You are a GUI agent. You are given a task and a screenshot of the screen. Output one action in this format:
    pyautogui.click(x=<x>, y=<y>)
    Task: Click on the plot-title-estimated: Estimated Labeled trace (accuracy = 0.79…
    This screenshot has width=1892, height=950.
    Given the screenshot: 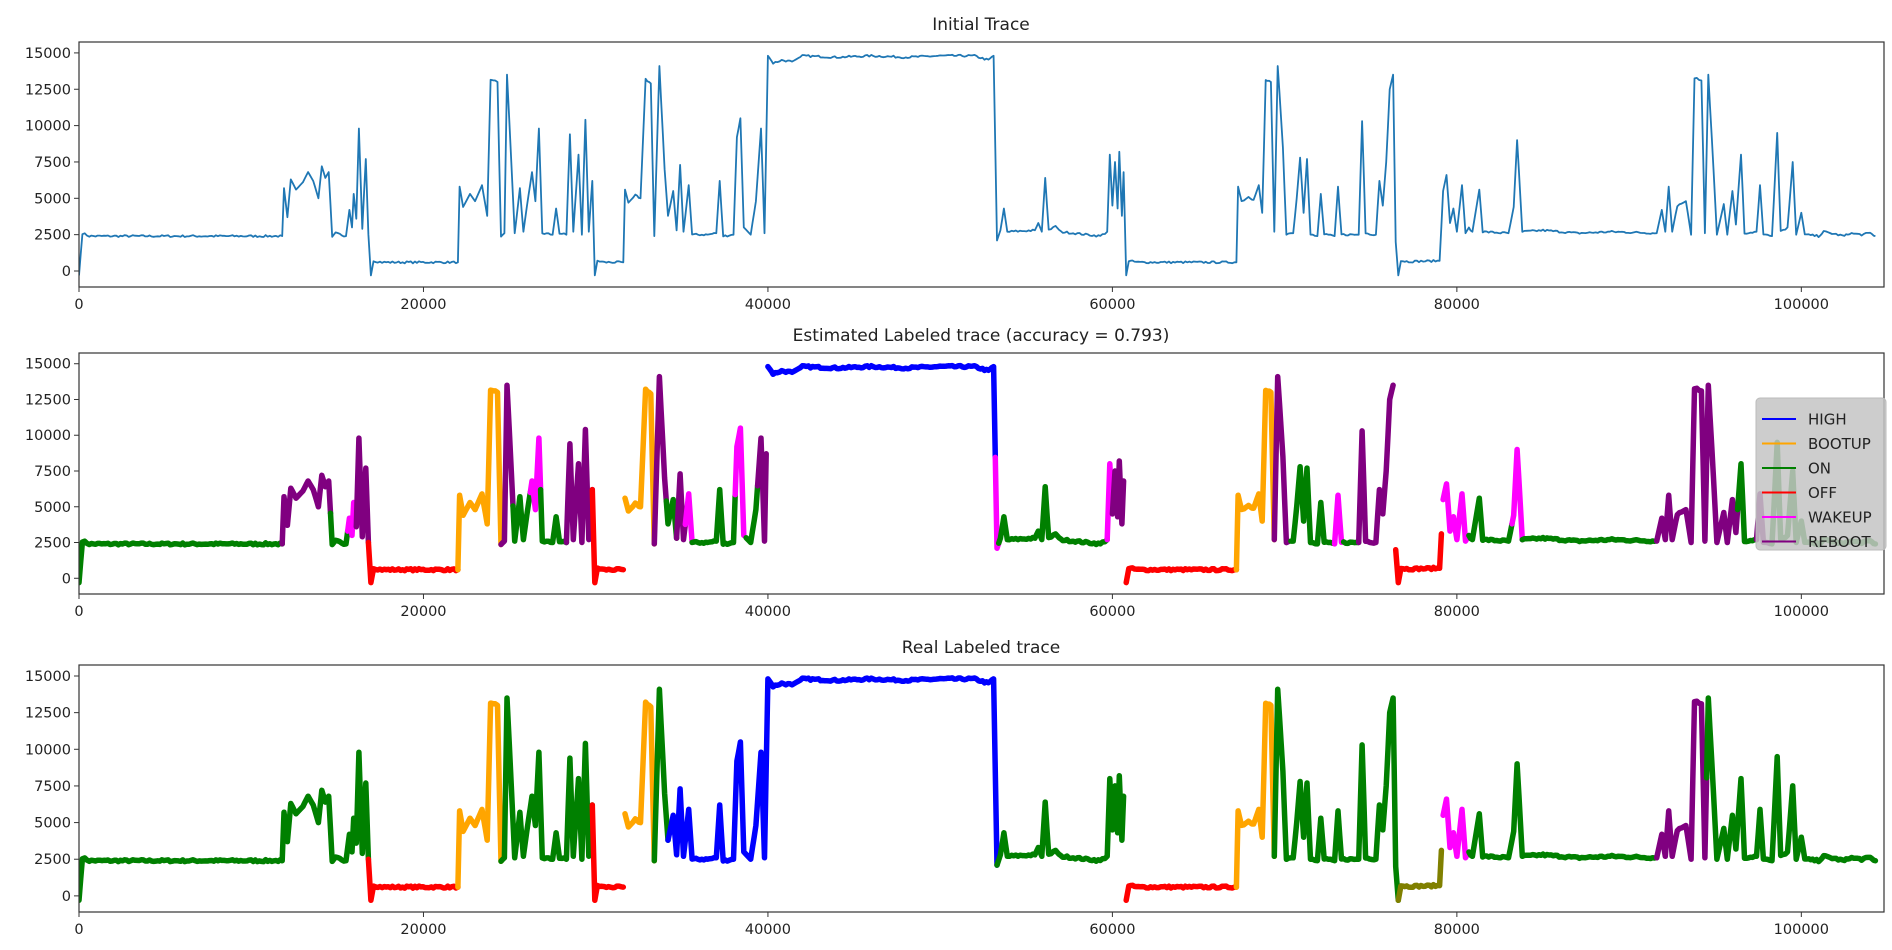 What is the action you would take?
    pyautogui.click(x=981, y=336)
    